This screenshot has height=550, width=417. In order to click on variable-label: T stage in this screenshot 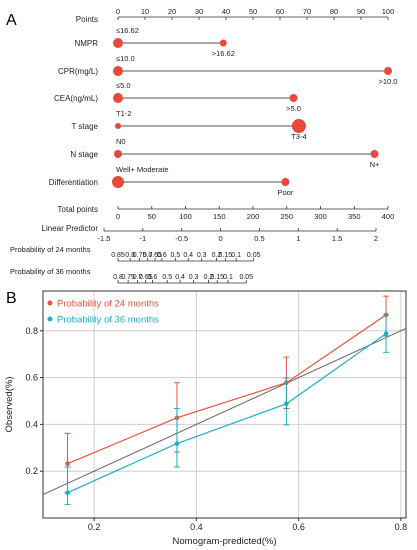, I will do `click(84, 126)`.